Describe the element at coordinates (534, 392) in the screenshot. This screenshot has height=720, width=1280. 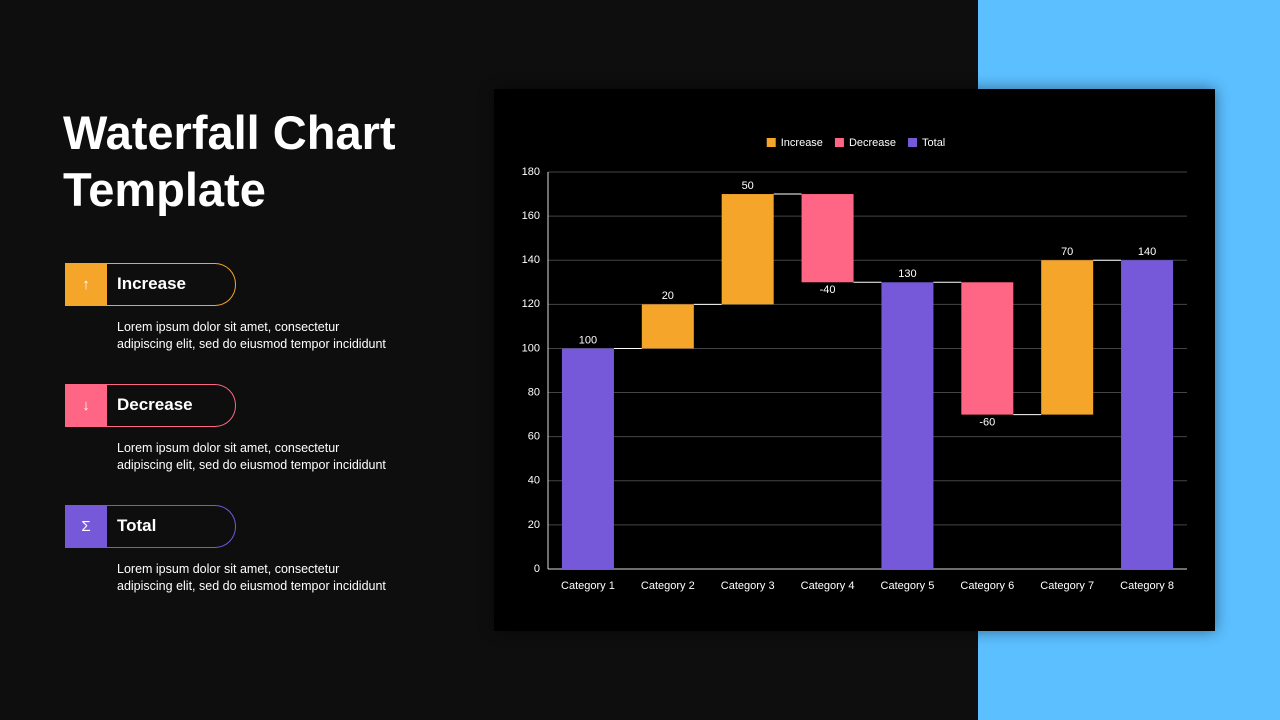
I see `y-tick-label: 80` at that location.